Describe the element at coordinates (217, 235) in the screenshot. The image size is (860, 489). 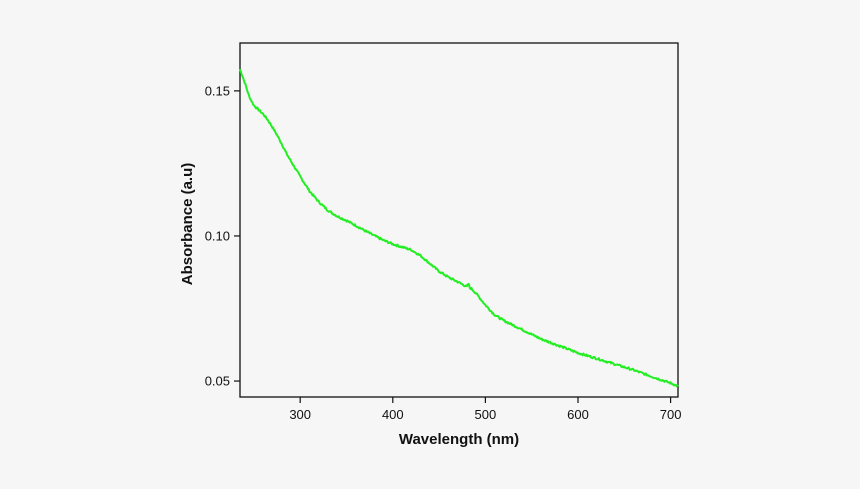
I see `y-tick-label: 0.10` at that location.